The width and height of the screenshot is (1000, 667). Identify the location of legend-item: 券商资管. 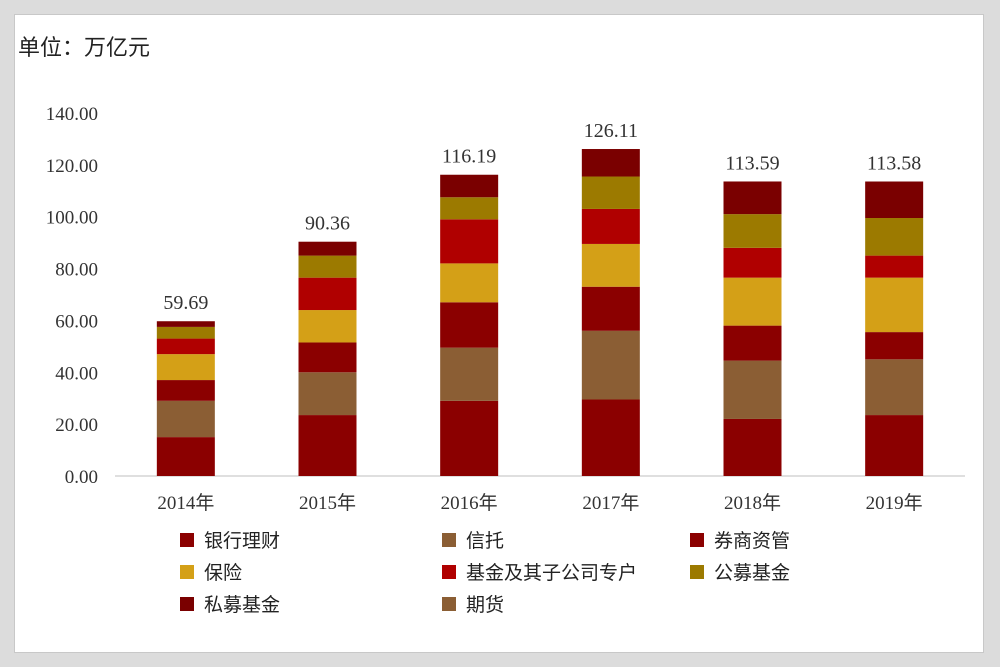
(740, 539).